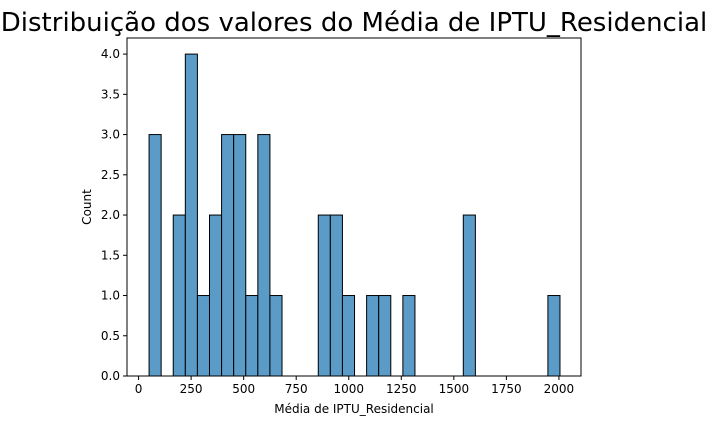 The width and height of the screenshot is (708, 425). I want to click on y-tick-label-0: 0.0, so click(110, 376).